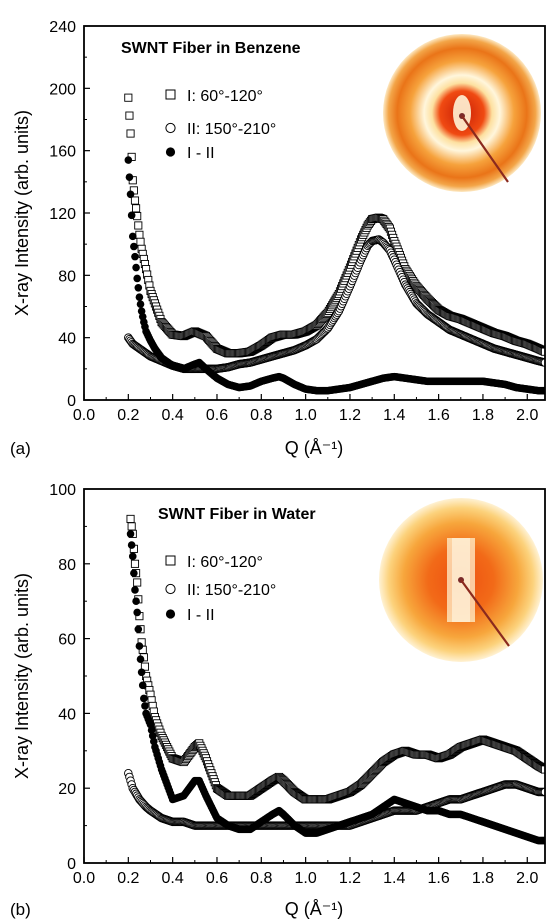 The width and height of the screenshot is (547, 923). What do you see at coordinates (62, 89) in the screenshot?
I see `y-tick-label: 200` at bounding box center [62, 89].